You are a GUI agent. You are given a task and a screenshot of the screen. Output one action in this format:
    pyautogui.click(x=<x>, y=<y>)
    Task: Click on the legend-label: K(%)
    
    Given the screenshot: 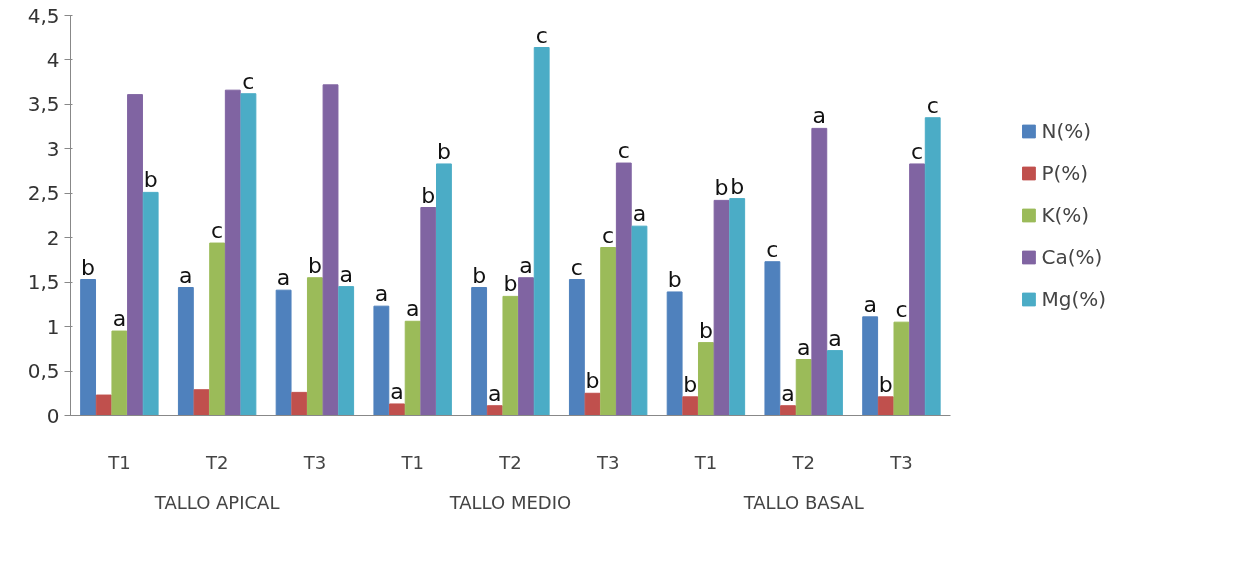 What is the action you would take?
    pyautogui.click(x=1065, y=215)
    